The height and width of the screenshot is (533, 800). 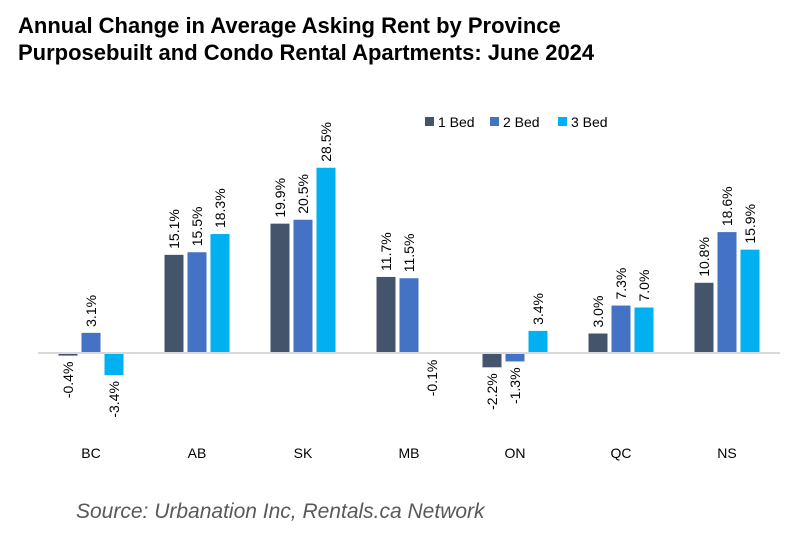 I want to click on data-label-sk-1-bed: 19.9%, so click(x=280, y=198).